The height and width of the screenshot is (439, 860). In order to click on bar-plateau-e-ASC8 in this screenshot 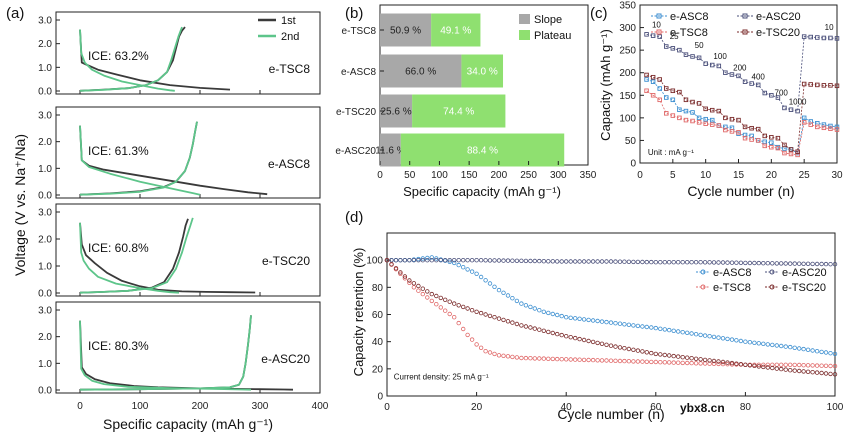, I will do `click(482, 71)`.